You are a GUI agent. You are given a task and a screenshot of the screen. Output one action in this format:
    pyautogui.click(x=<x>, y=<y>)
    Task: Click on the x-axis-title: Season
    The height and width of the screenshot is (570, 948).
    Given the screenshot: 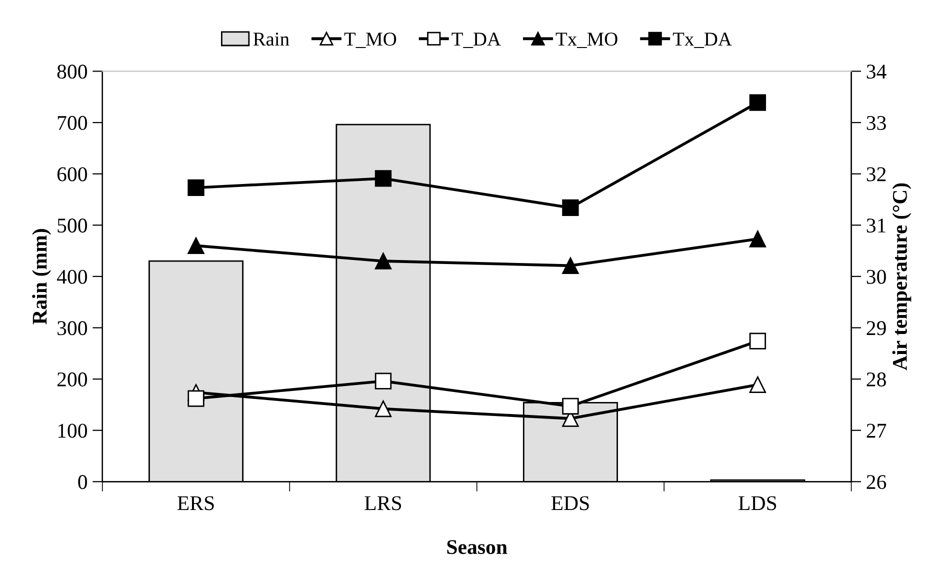 What is the action you would take?
    pyautogui.click(x=477, y=547)
    